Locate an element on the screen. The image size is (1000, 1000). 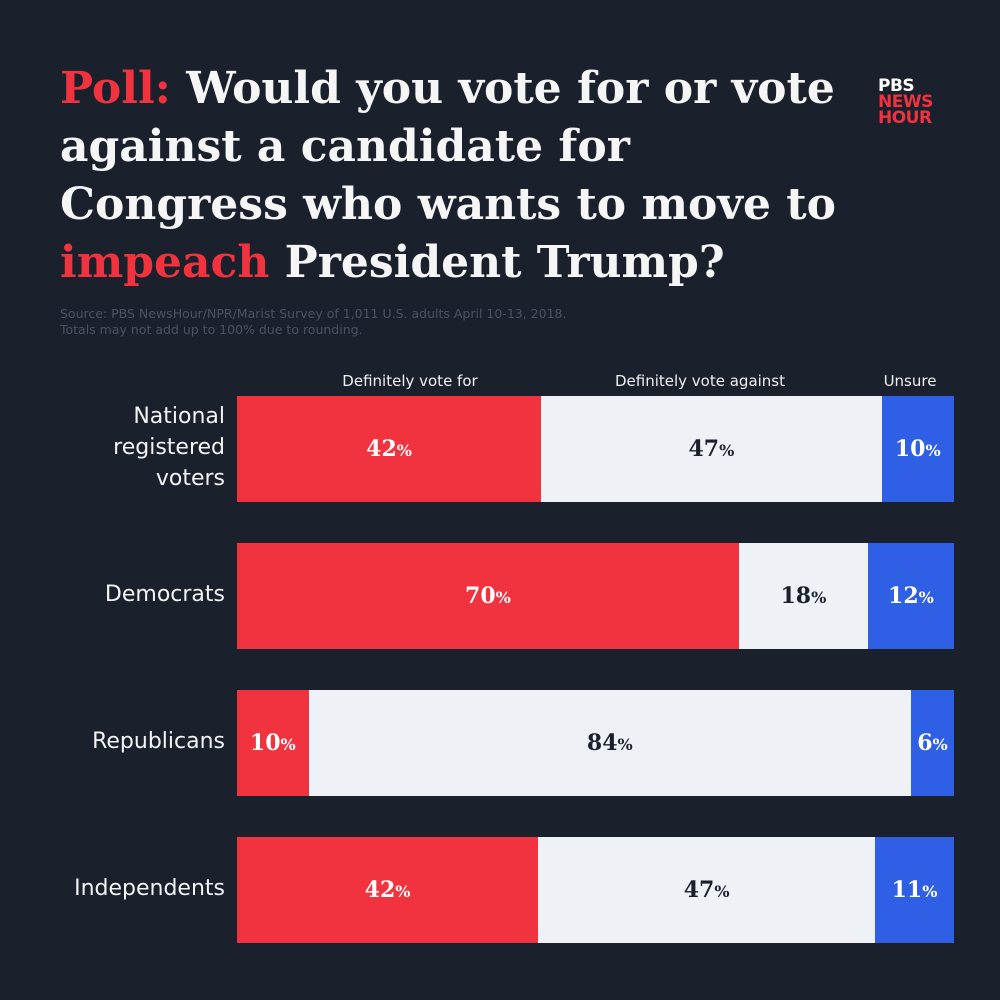
bar-segment-unsure: 10% is located at coordinates (917, 449).